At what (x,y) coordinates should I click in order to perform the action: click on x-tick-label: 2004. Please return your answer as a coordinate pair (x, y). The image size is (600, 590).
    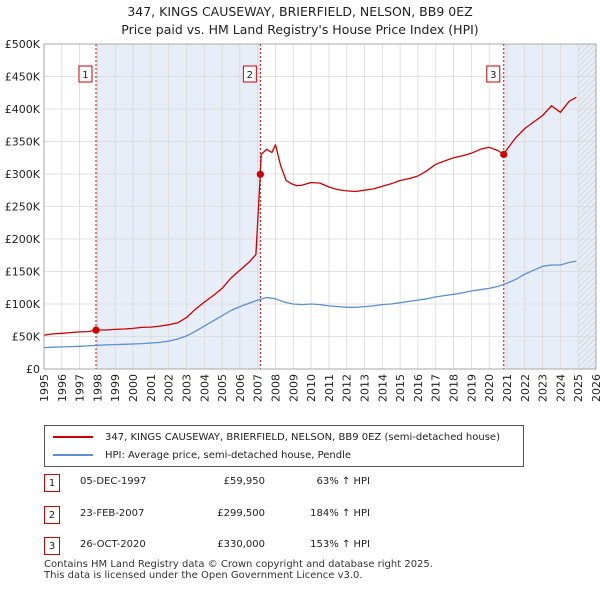
    Looking at the image, I should click on (204, 388).